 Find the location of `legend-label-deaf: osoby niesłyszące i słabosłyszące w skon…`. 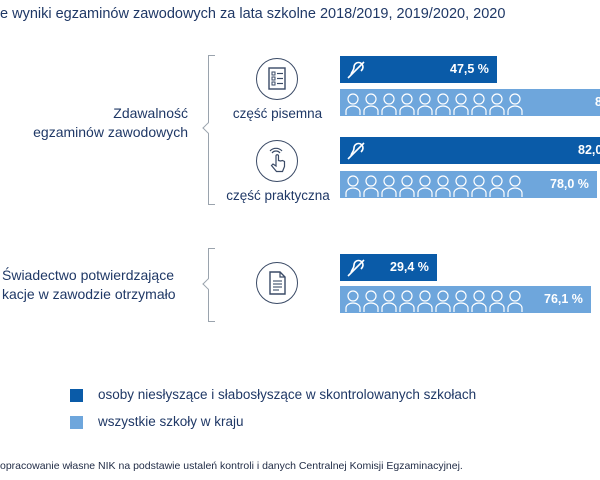

legend-label-deaf: osoby niesłyszące i słabosłyszące w skon… is located at coordinates (287, 394).